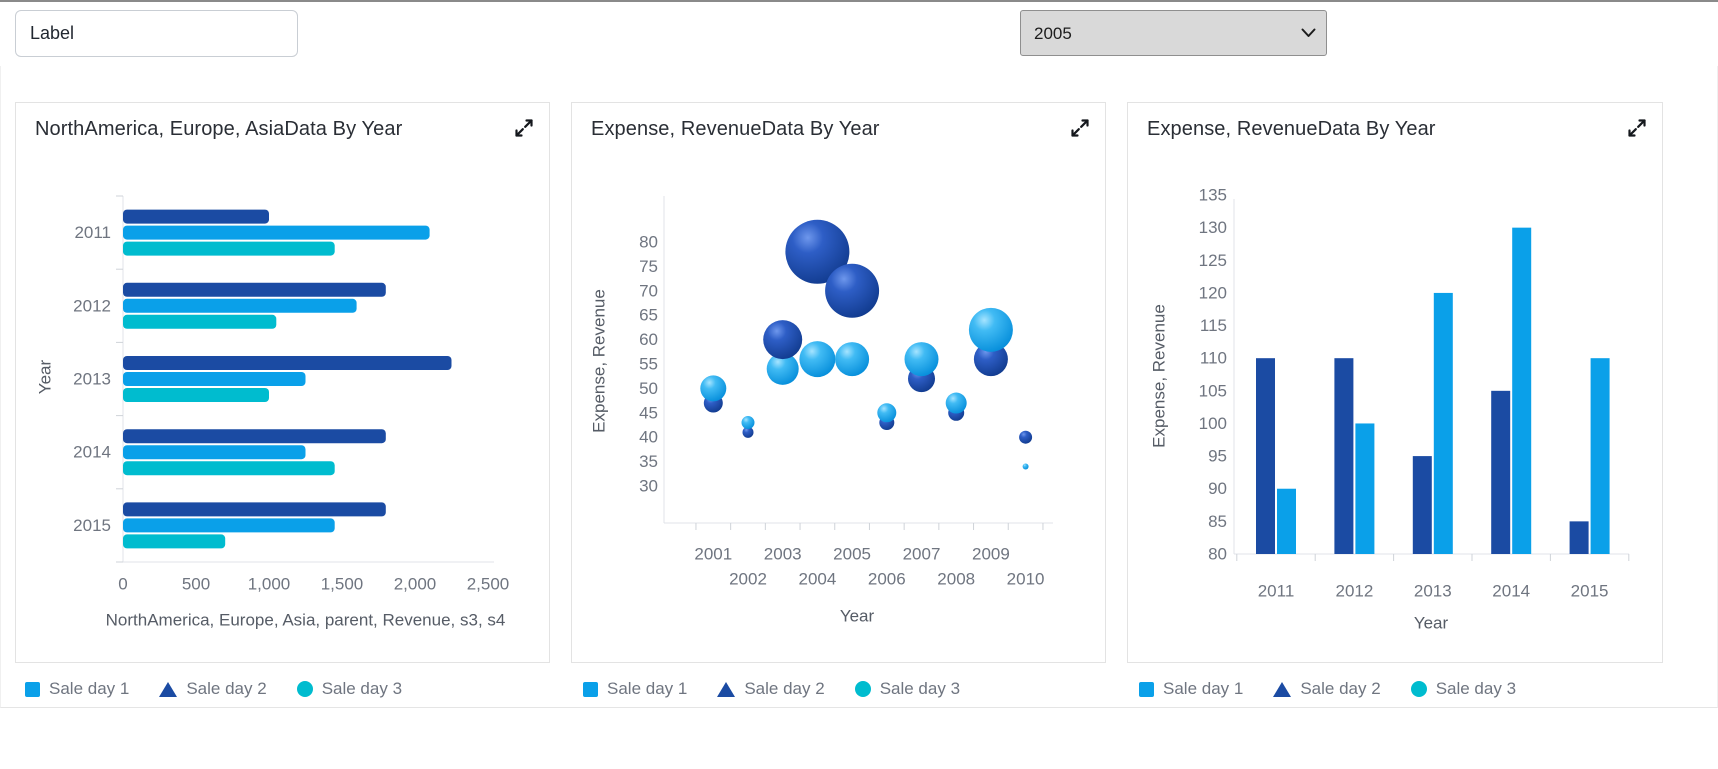 Image resolution: width=1718 pixels, height=769 pixels. I want to click on tick-label: 70, so click(648, 290).